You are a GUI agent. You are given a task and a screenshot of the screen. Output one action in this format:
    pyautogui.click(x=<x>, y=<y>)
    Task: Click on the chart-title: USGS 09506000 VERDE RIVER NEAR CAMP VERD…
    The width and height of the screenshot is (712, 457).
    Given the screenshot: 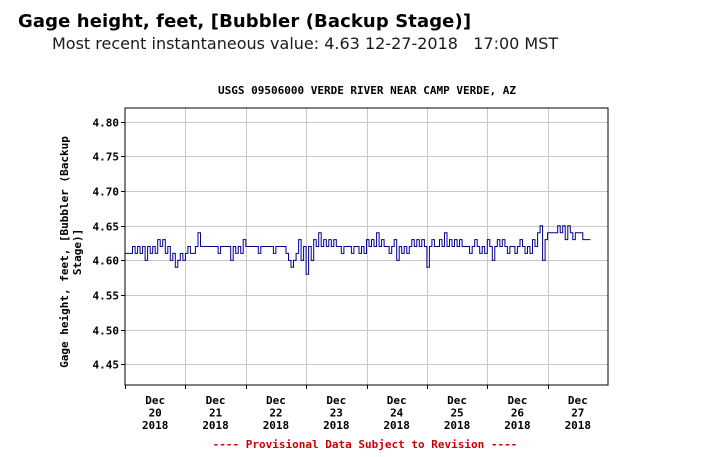 What is the action you would take?
    pyautogui.click(x=367, y=90)
    